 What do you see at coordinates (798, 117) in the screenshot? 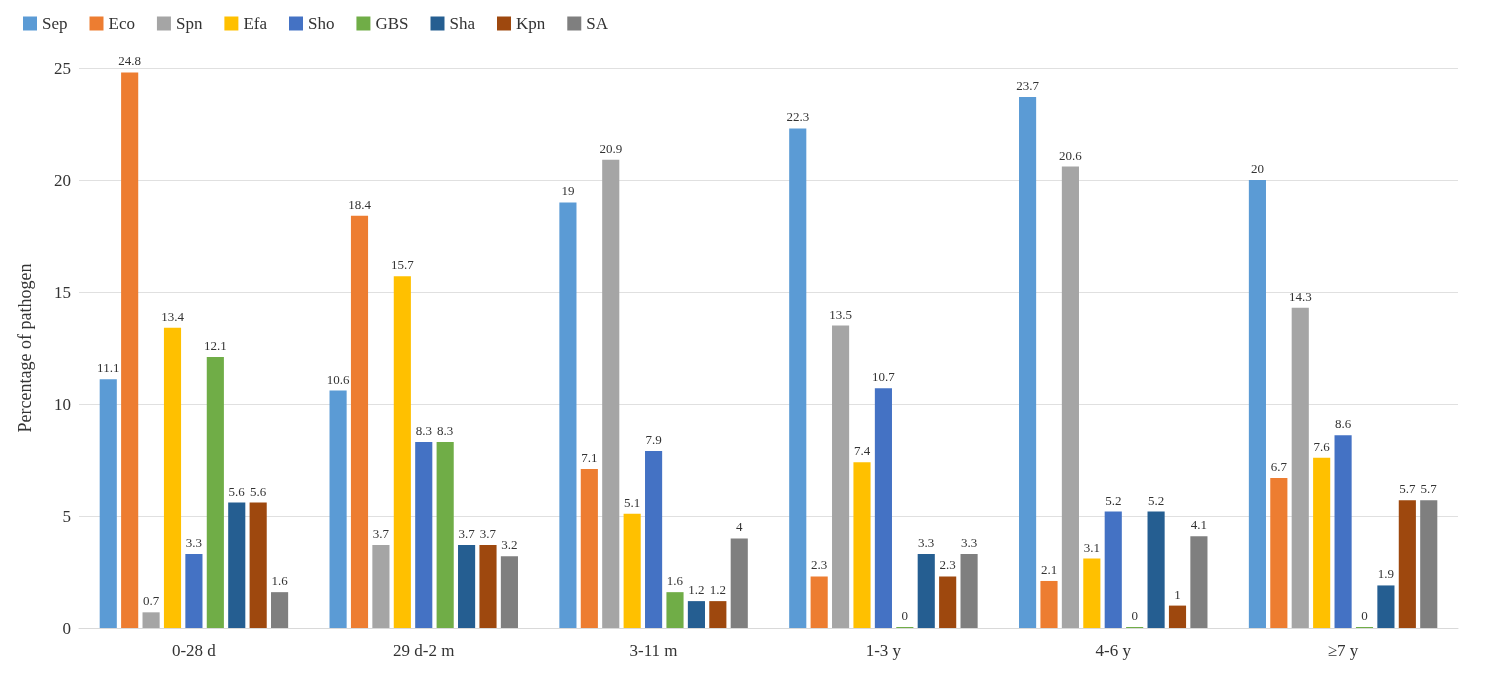
I see `data-label: 22.3` at bounding box center [798, 117].